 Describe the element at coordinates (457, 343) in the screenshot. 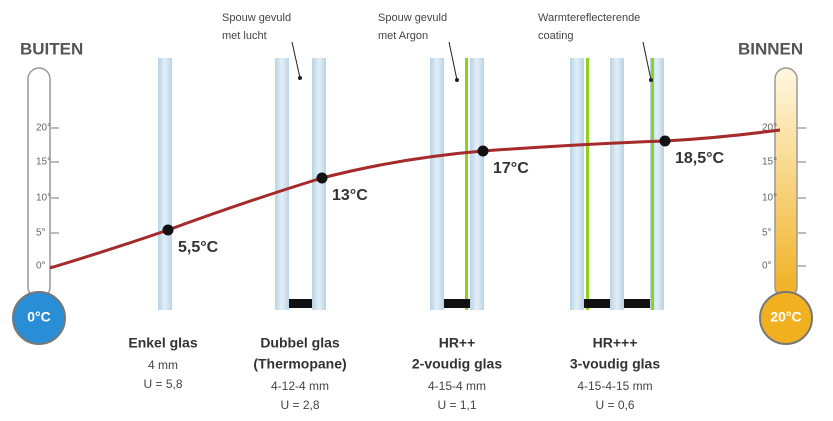

I see `glass-name: HR++` at that location.